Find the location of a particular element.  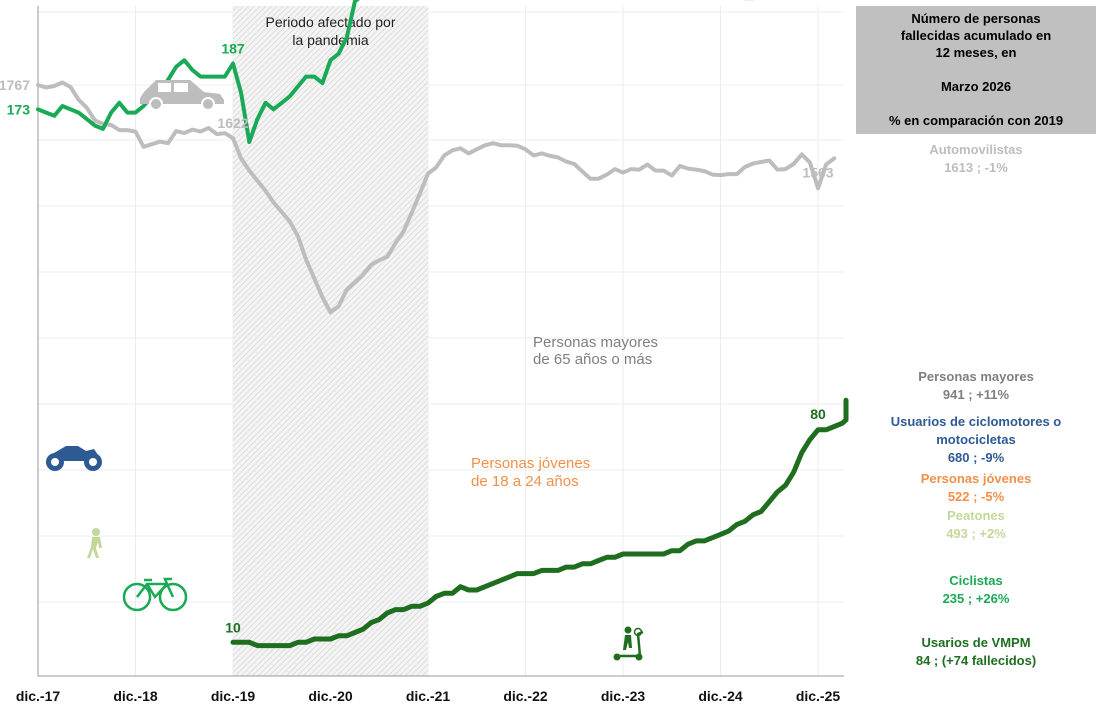

pandemic-label-line2: la pandemia is located at coordinates (330, 40).